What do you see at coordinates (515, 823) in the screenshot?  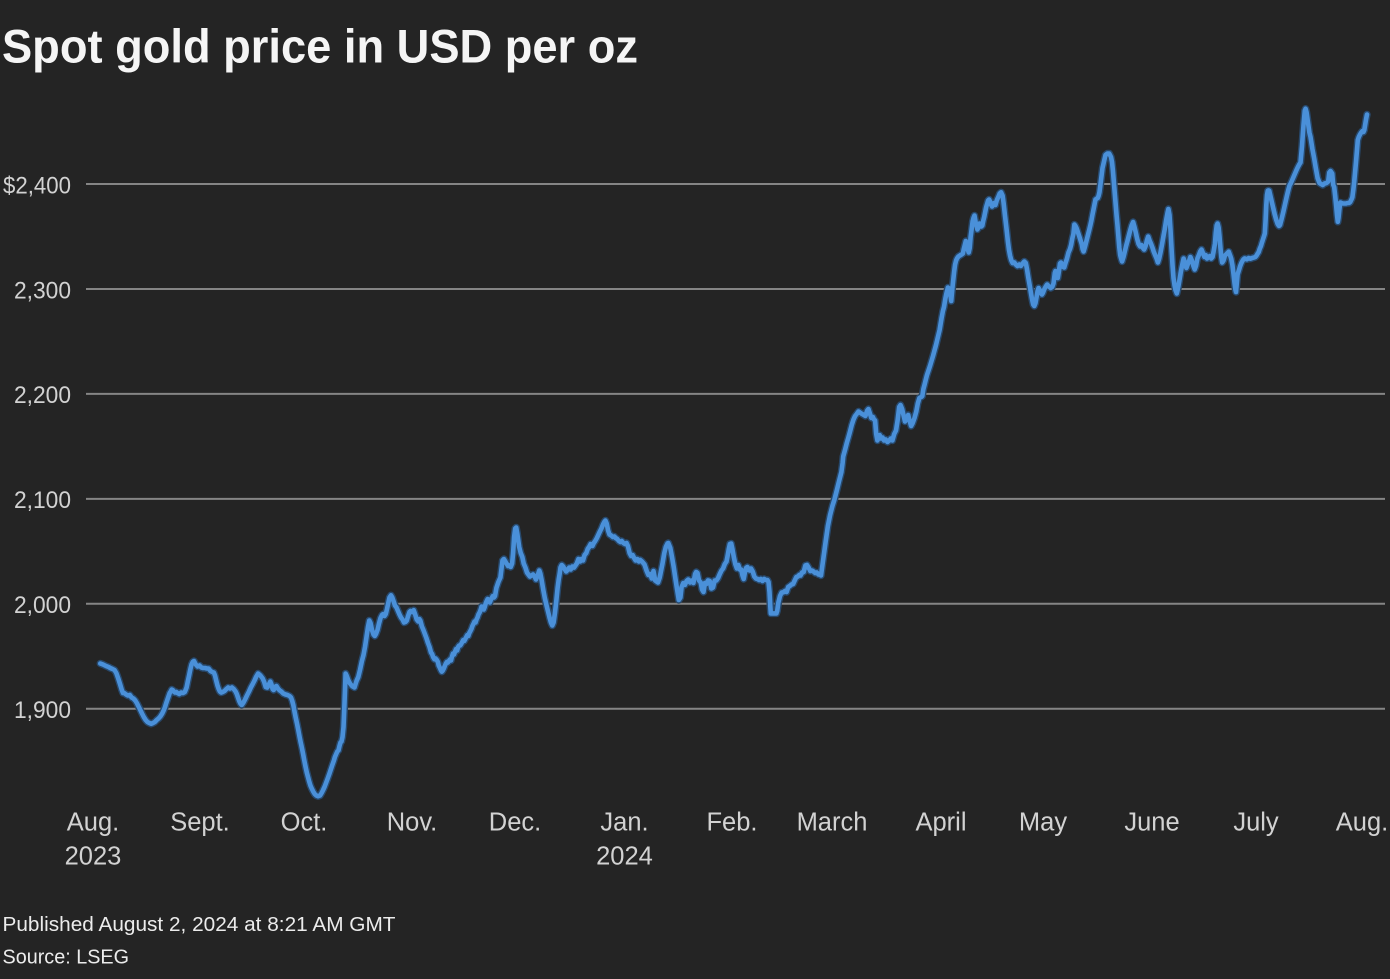 I see `svg-text: Dec.` at bounding box center [515, 823].